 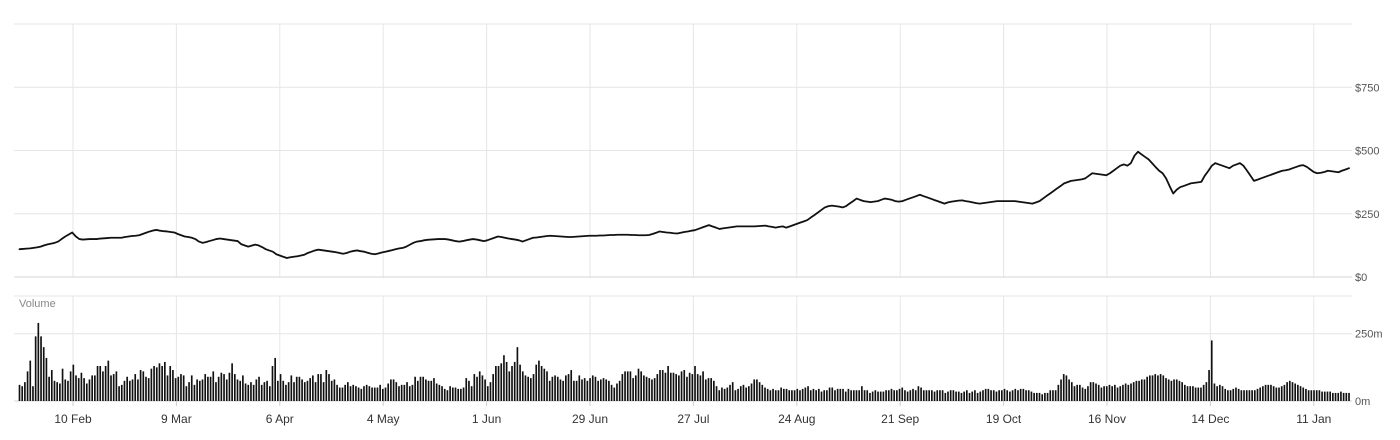 I want to click on x-tick-label: 4 May, so click(x=383, y=419).